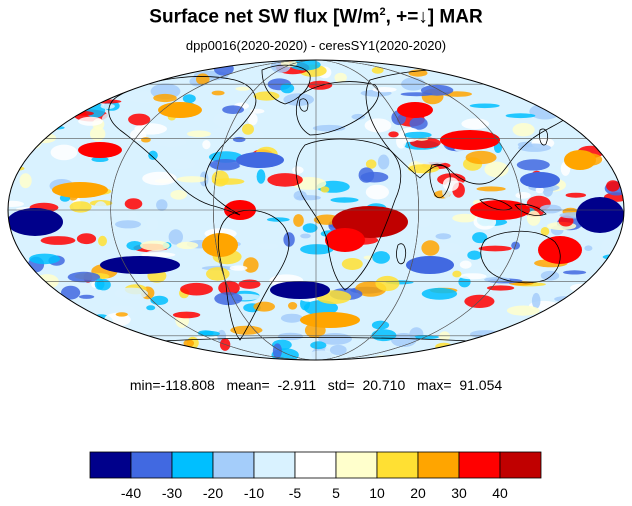 The height and width of the screenshot is (506, 632). Describe the element at coordinates (295, 493) in the screenshot. I see `colorbar-tick-label: -5` at that location.